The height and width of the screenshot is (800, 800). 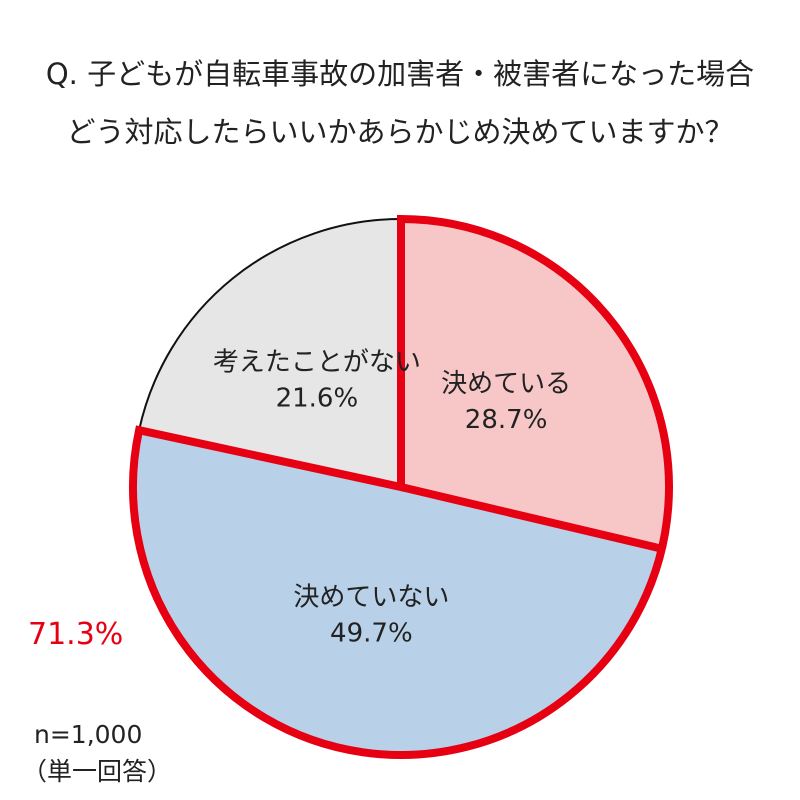 What do you see at coordinates (371, 598) in the screenshot?
I see `slice-label-2: 決めていない` at bounding box center [371, 598].